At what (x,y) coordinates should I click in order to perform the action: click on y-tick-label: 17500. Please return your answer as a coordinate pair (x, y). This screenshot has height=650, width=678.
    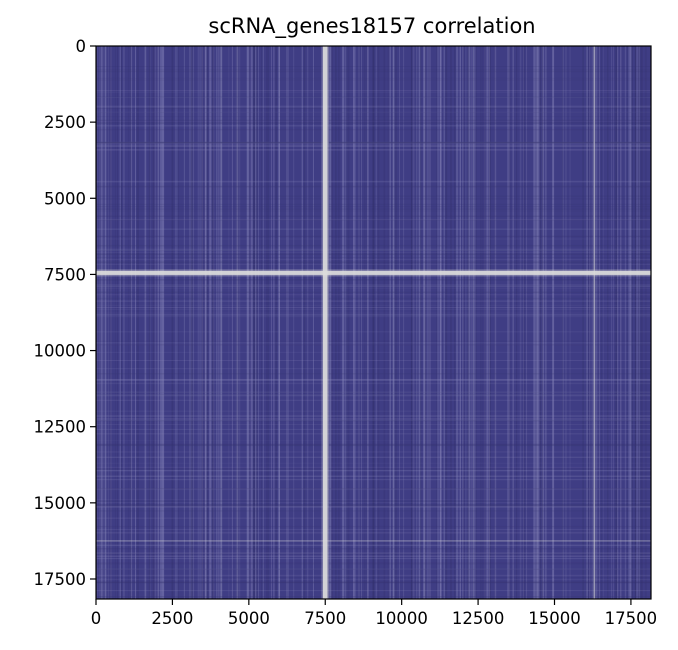
    Looking at the image, I should click on (60, 579).